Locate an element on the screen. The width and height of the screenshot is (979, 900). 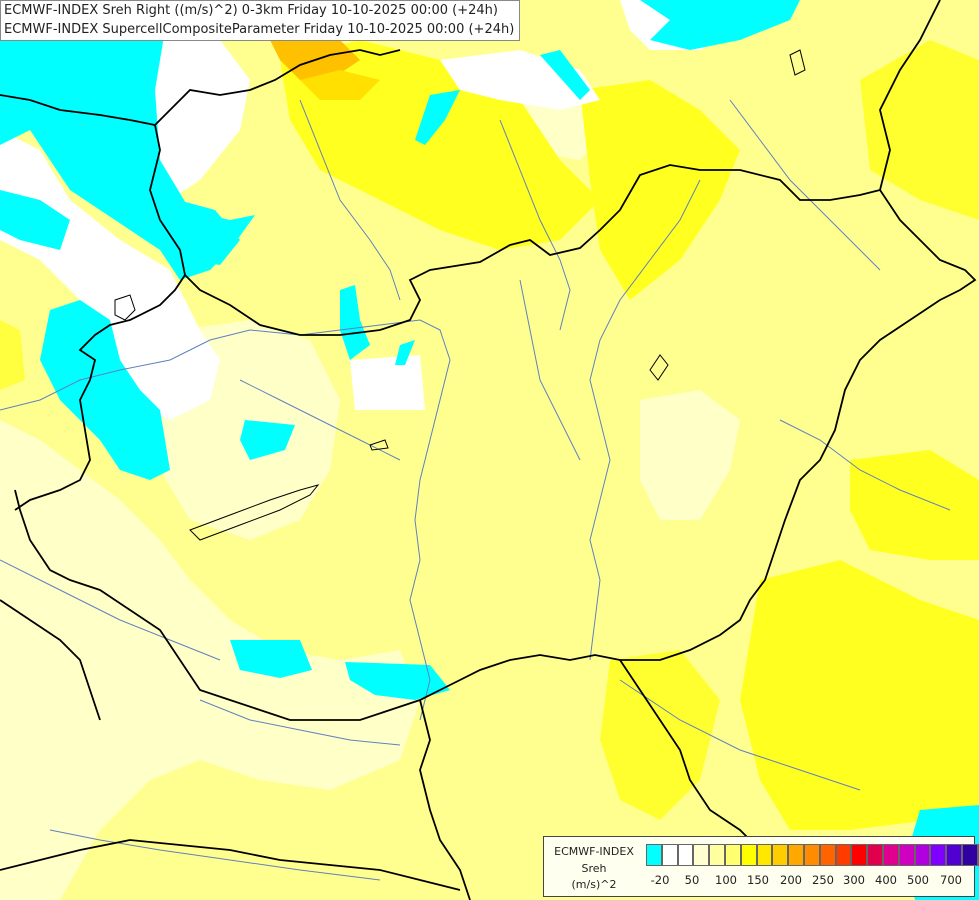
river-center2 is located at coordinates (320, 420).